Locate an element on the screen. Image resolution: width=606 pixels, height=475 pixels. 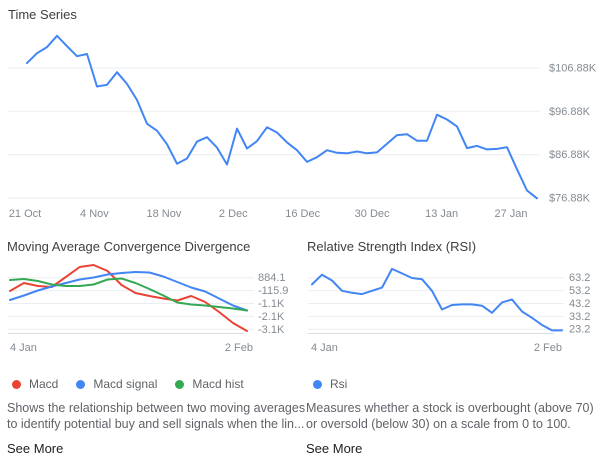
time_series-x-tick-label: 30 Dec is located at coordinates (372, 214).